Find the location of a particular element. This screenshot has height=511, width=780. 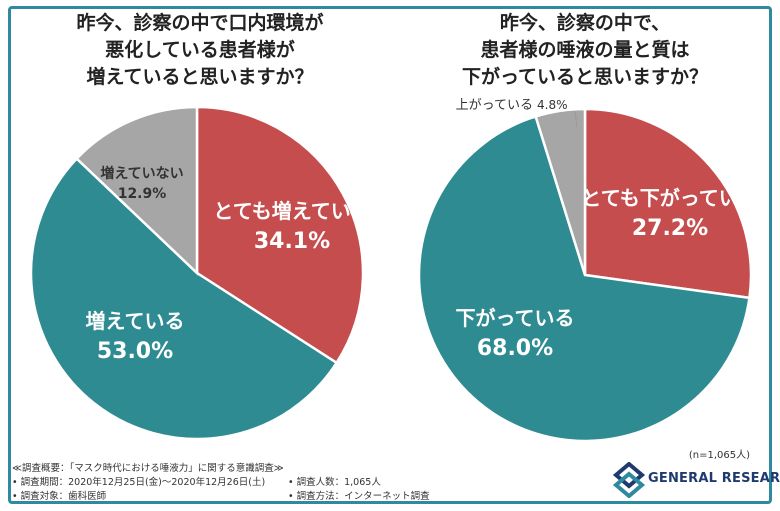

survey-target: • 調査対象：歯科医師 is located at coordinates (59, 496).